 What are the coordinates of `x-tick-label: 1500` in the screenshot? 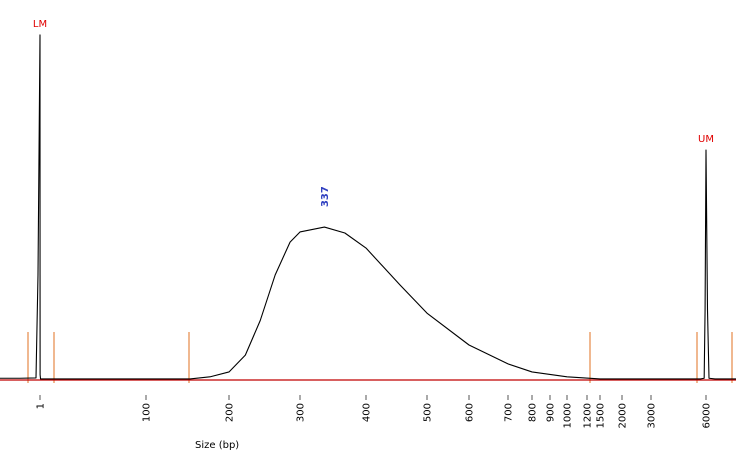 It's located at (601, 415).